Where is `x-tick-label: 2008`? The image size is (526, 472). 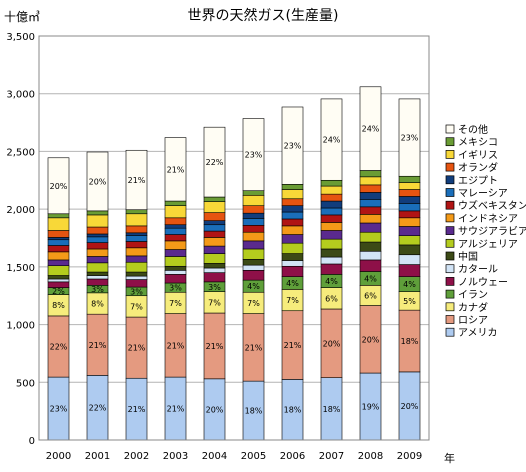 x-tick-label: 2008 is located at coordinates (370, 456).